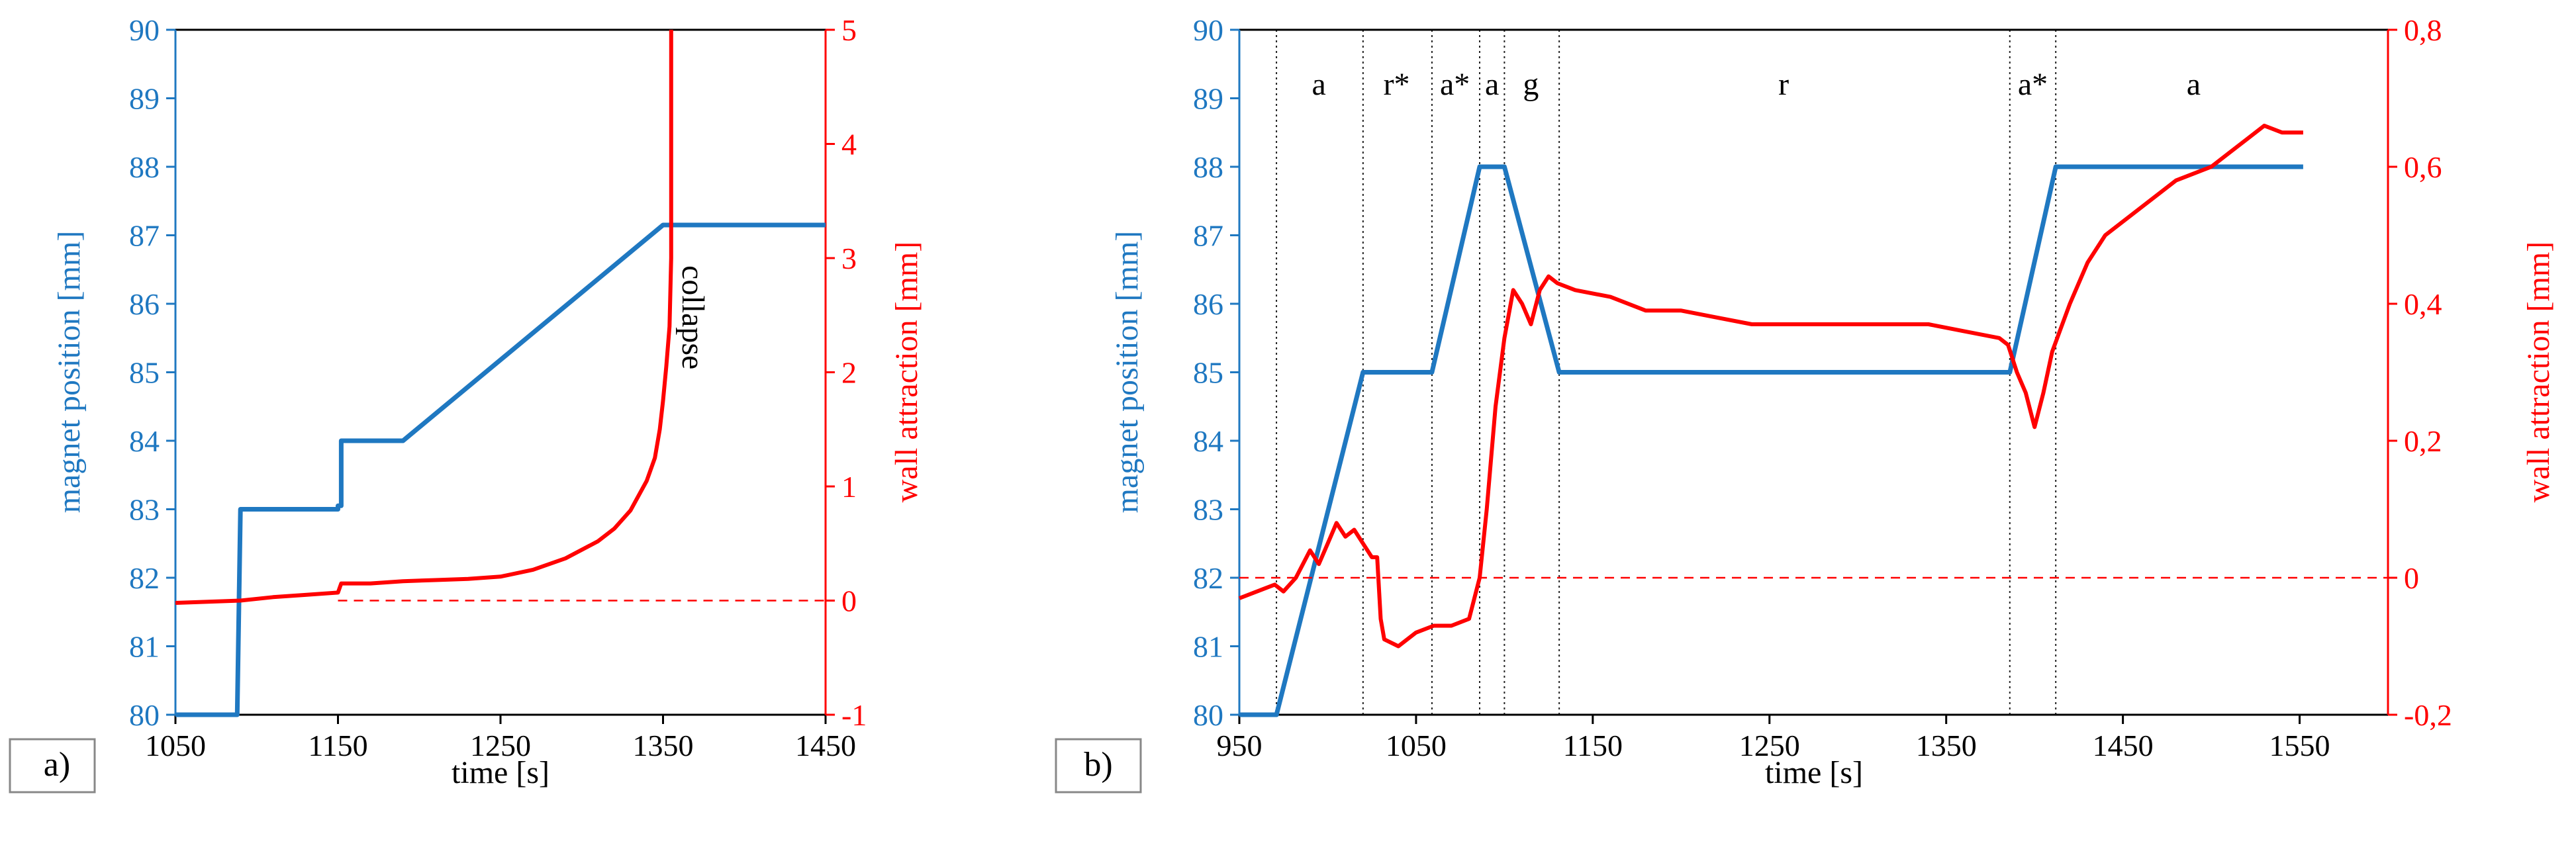 The width and height of the screenshot is (2576, 861). Describe the element at coordinates (1240, 745) in the screenshot. I see `x-tick-label: 950` at that location.